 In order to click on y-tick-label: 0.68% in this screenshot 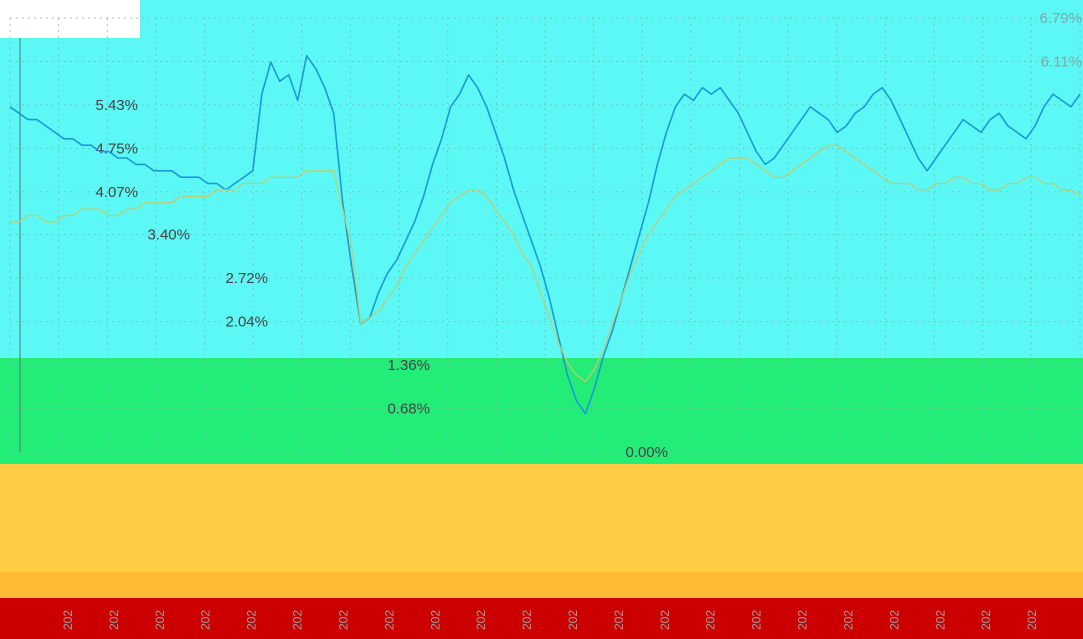, I will do `click(408, 409)`.